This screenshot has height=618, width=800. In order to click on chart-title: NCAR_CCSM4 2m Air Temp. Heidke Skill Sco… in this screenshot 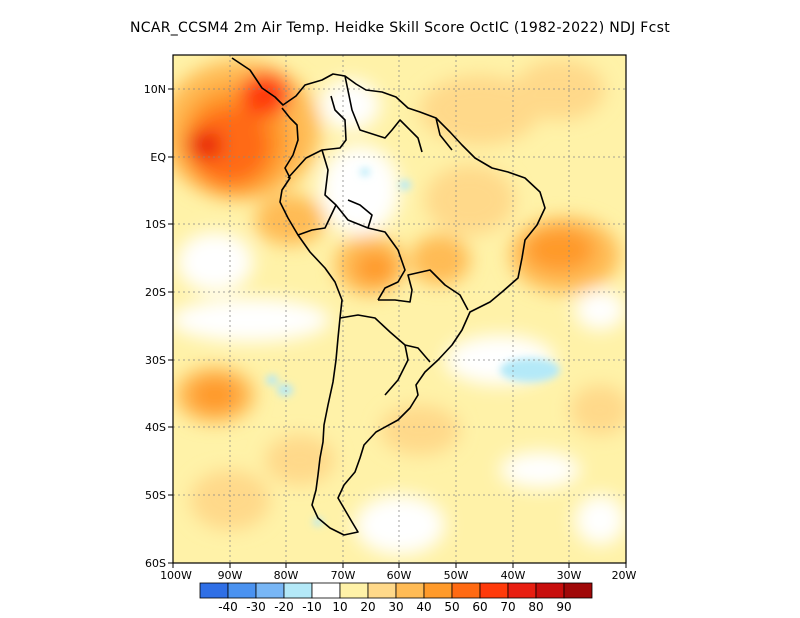, I will do `click(400, 28)`.